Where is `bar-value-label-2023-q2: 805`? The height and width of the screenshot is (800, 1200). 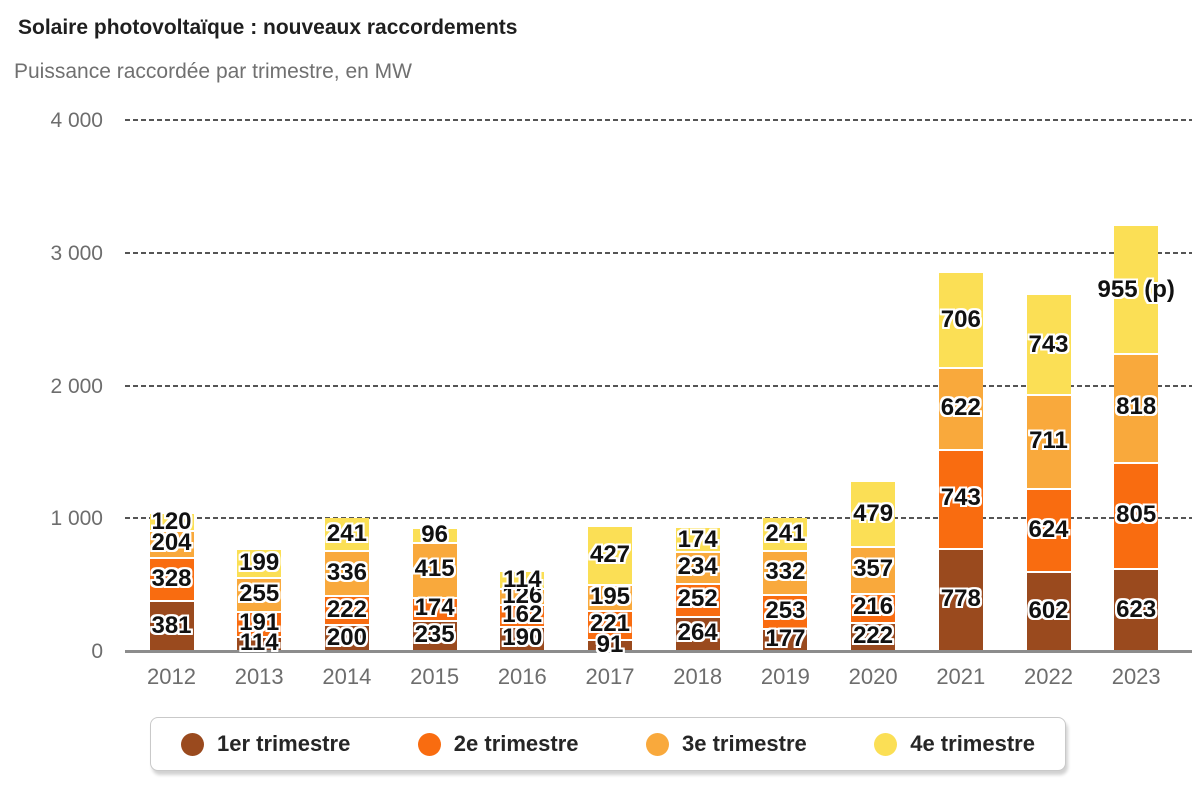 bar-value-label-2023-q2: 805 is located at coordinates (1136, 514).